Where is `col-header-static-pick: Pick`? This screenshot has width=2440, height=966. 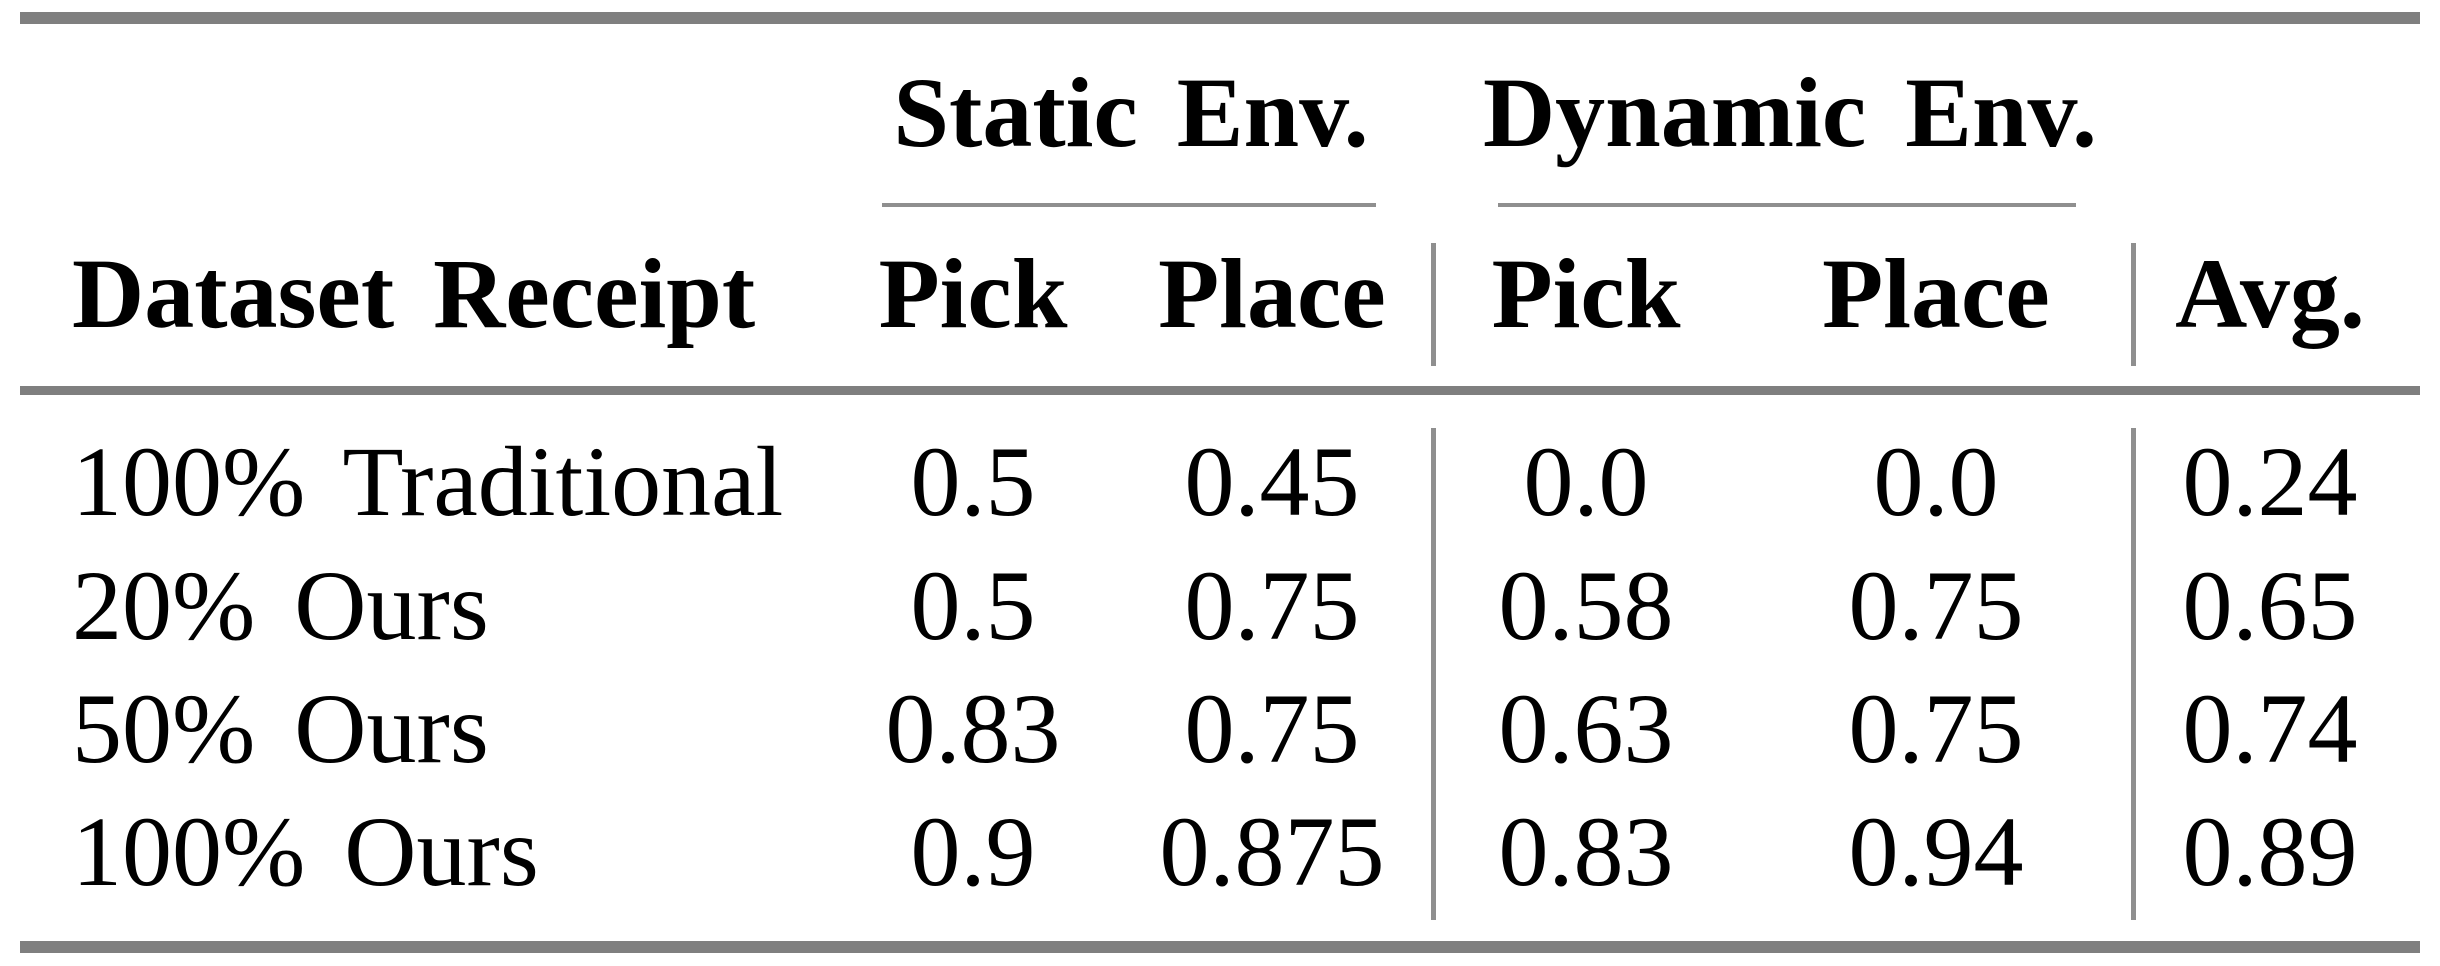 col-header-static-pick: Pick is located at coordinates (973, 293).